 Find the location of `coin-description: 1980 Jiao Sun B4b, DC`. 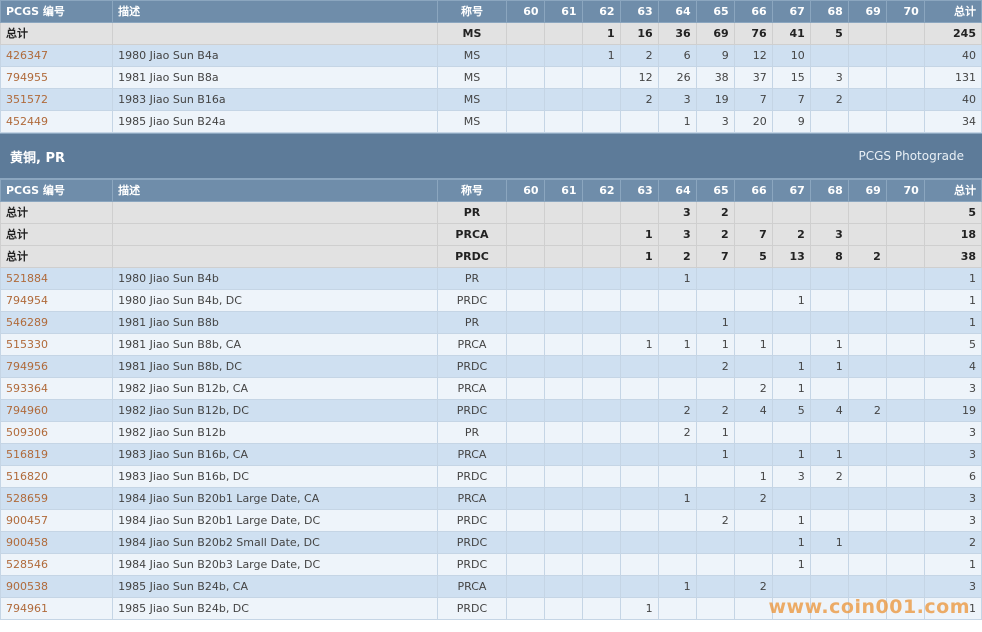

coin-description: 1980 Jiao Sun B4b, DC is located at coordinates (275, 300).